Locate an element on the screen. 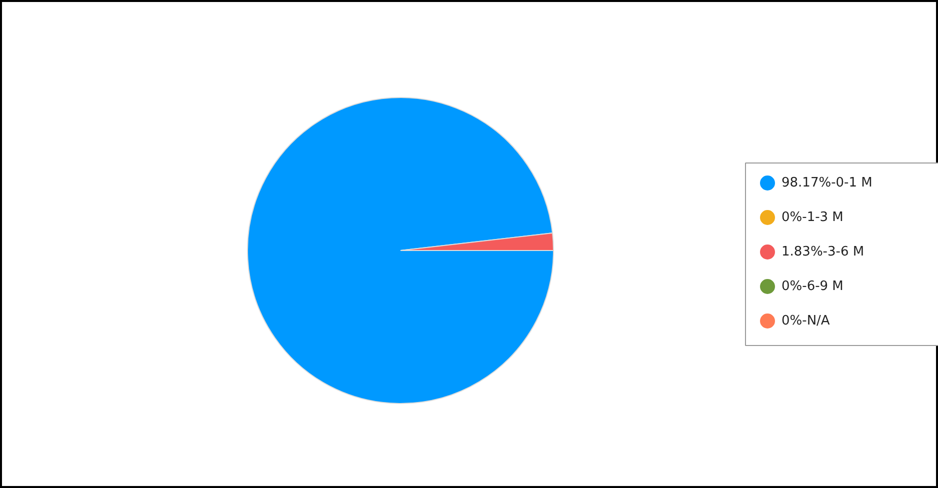 The image size is (938, 488). legend-label: 98.17%-0-1 M is located at coordinates (827, 183).